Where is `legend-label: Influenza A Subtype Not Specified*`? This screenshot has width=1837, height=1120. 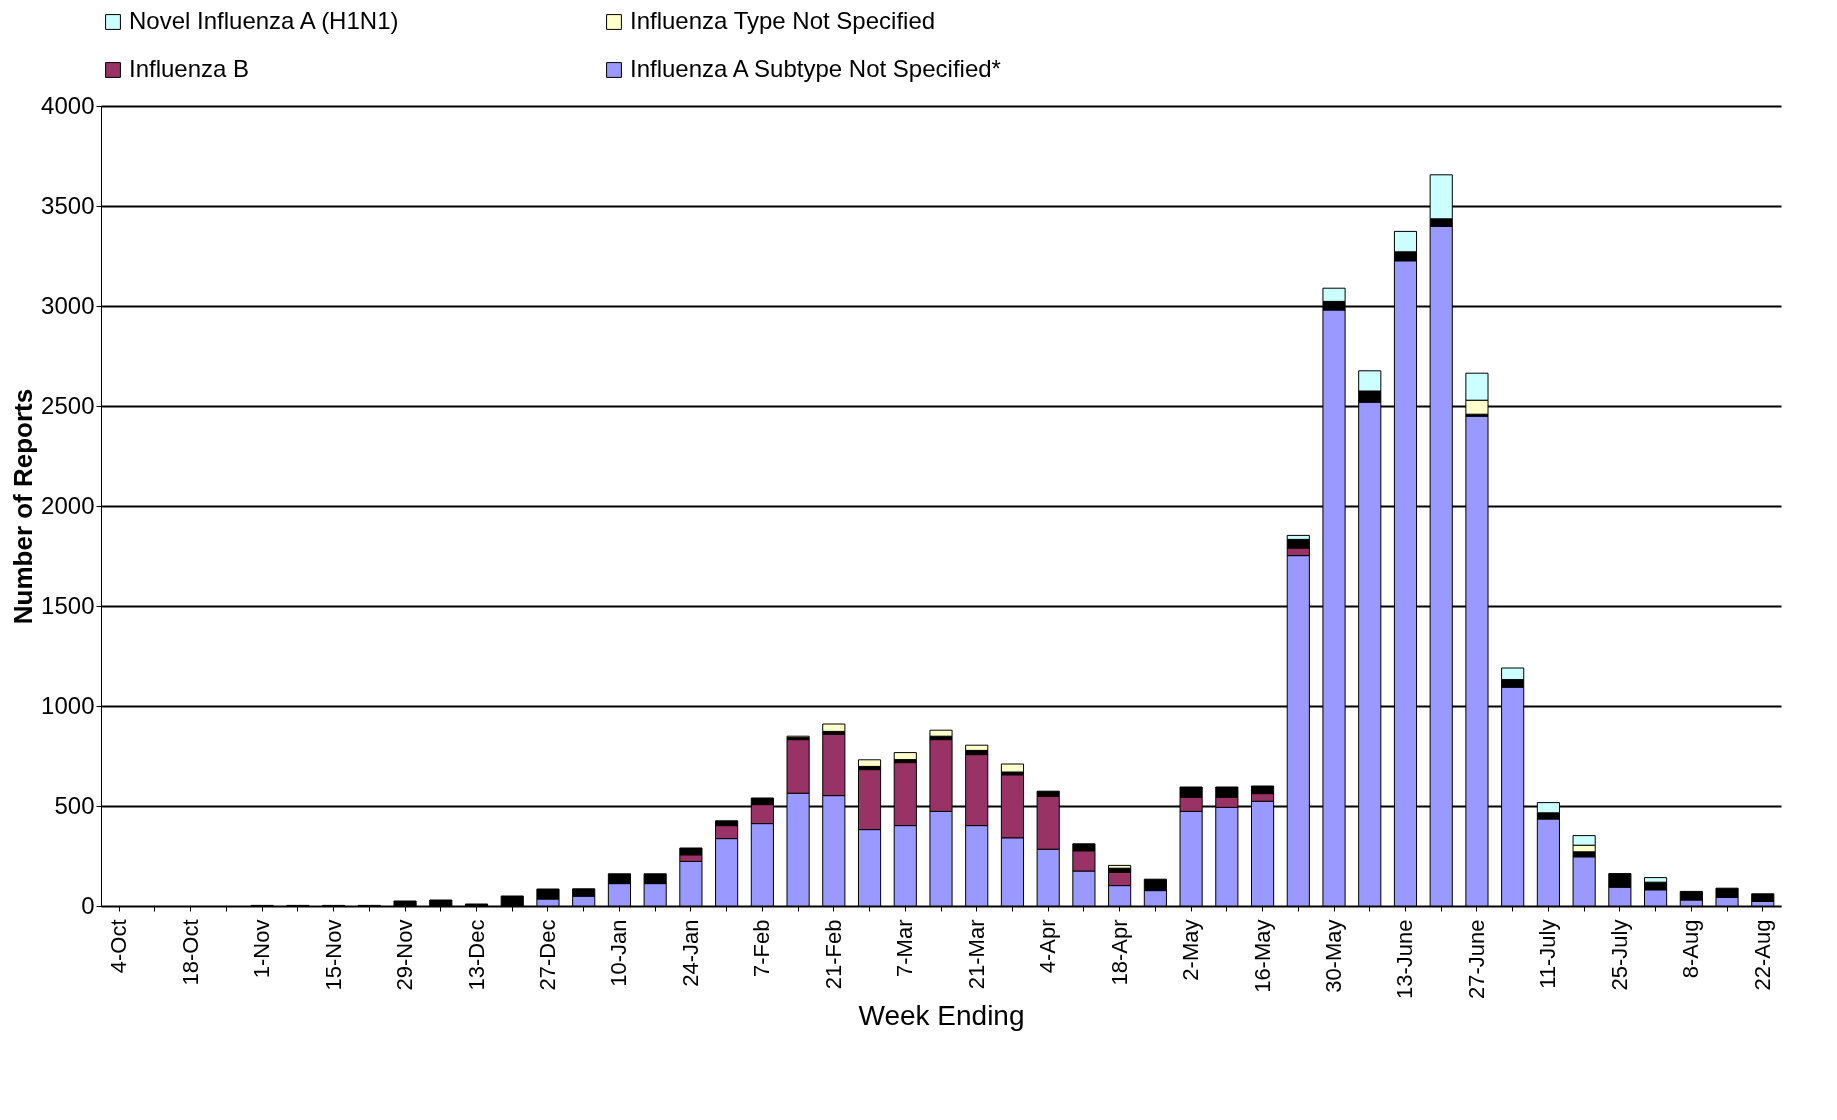
legend-label: Influenza A Subtype Not Specified* is located at coordinates (815, 68).